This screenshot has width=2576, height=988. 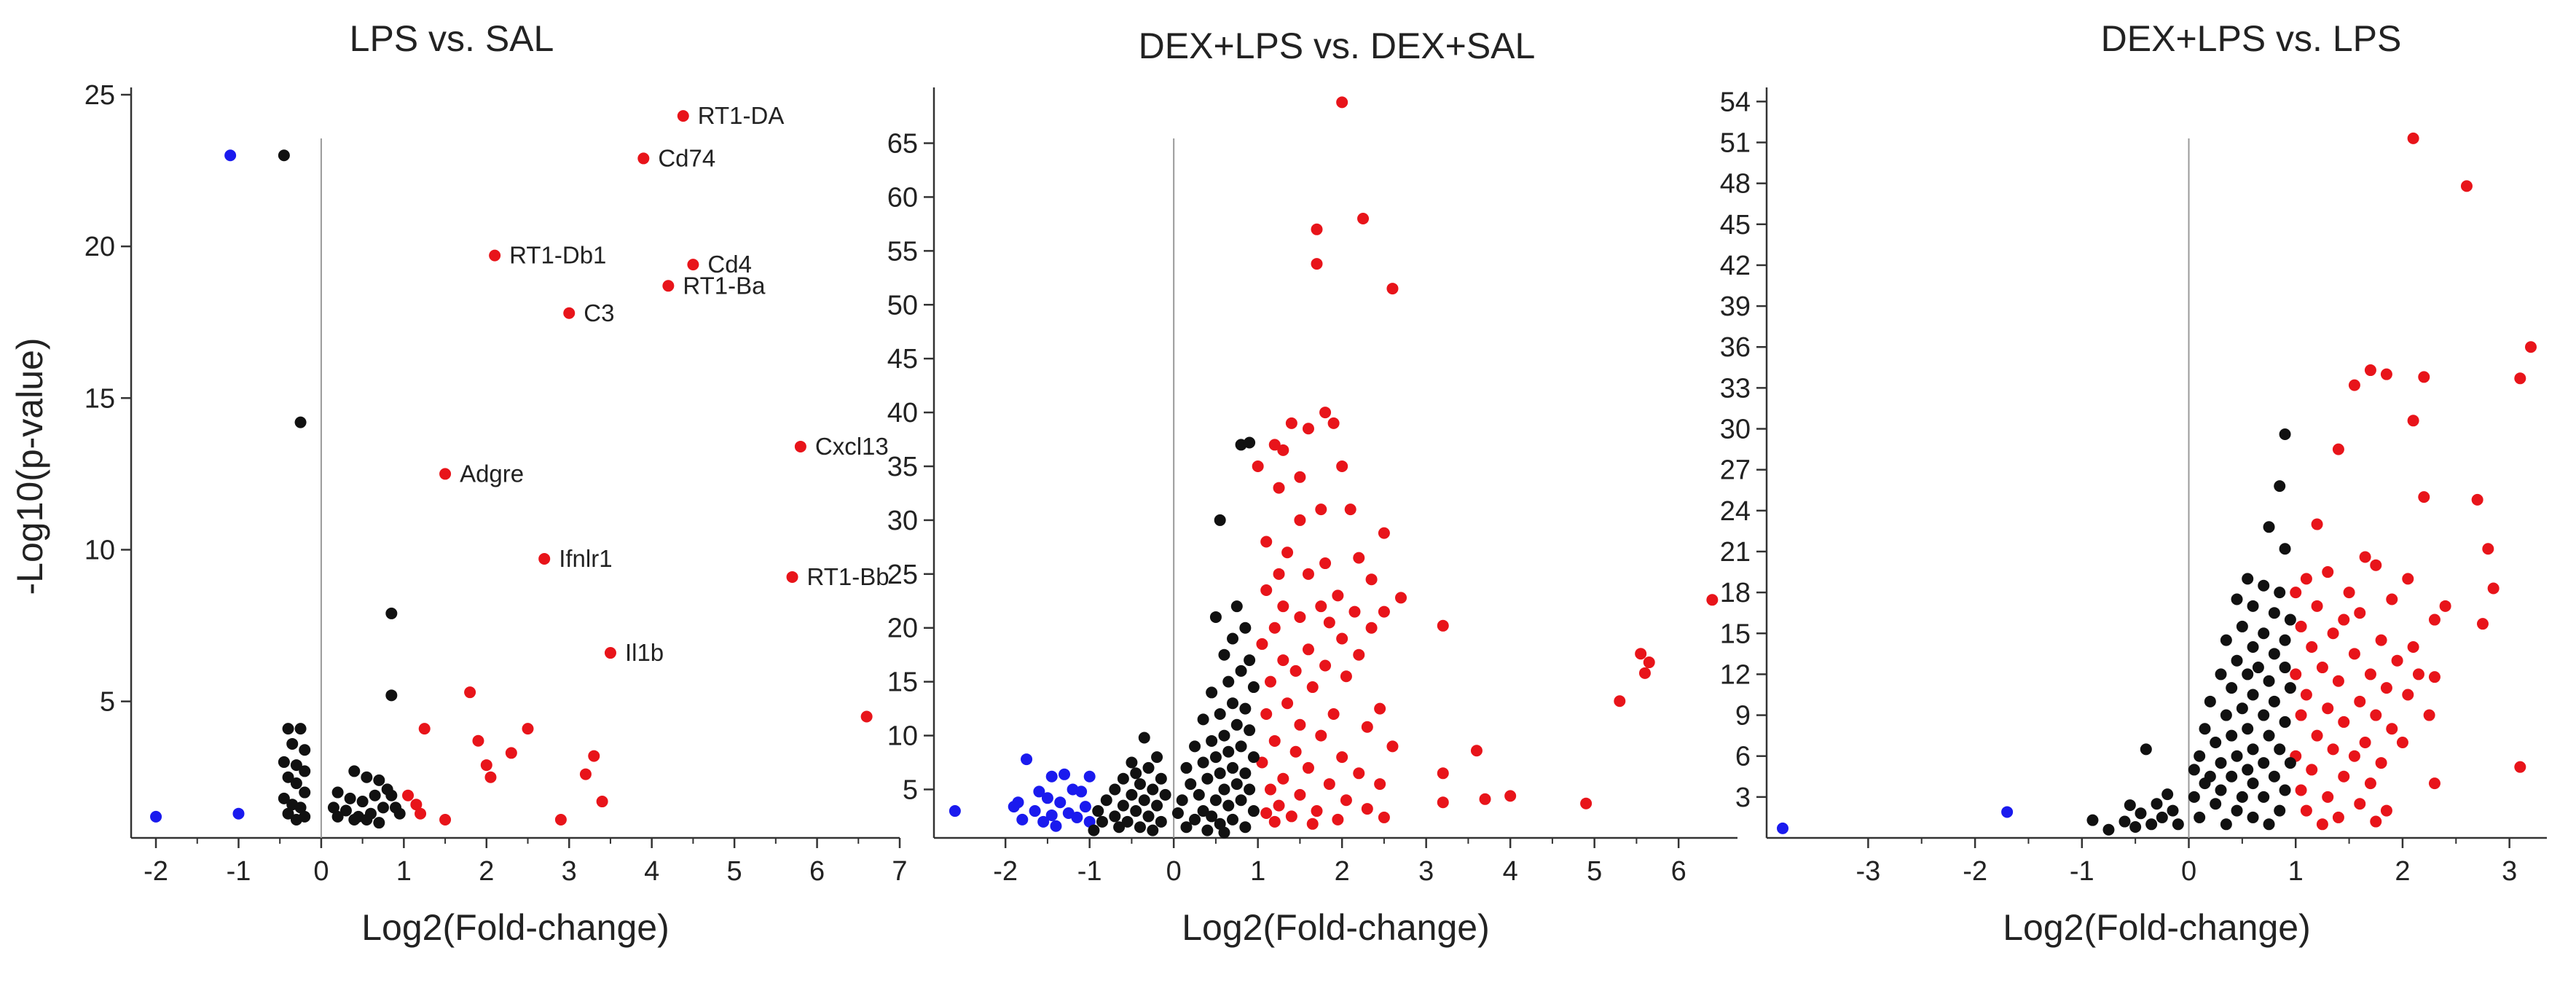 I want to click on y-tick-label: 25, so click(x=902, y=575).